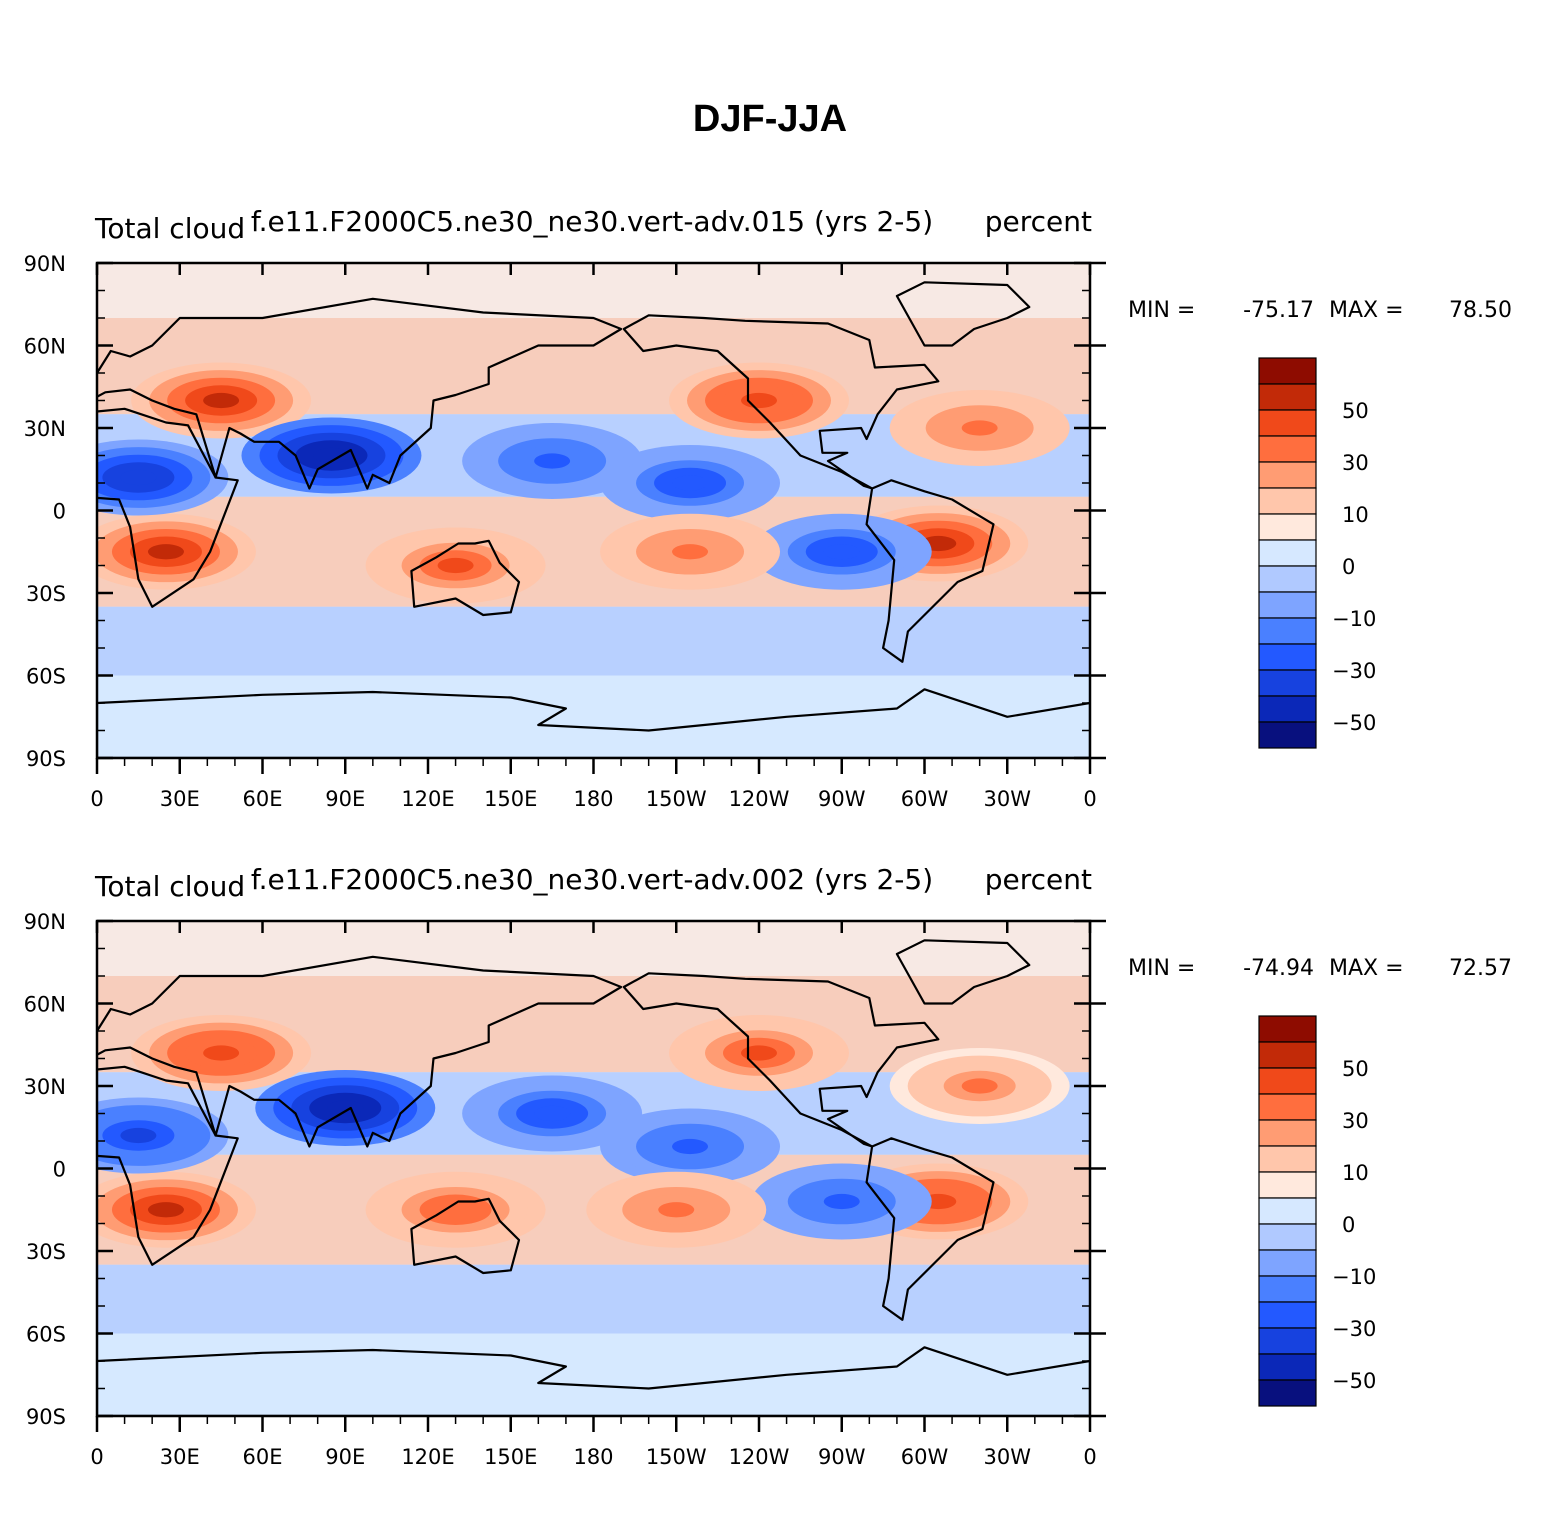 This screenshot has width=1541, height=1538. Describe the element at coordinates (1278, 310) in the screenshot. I see `min-value: -75.17` at that location.